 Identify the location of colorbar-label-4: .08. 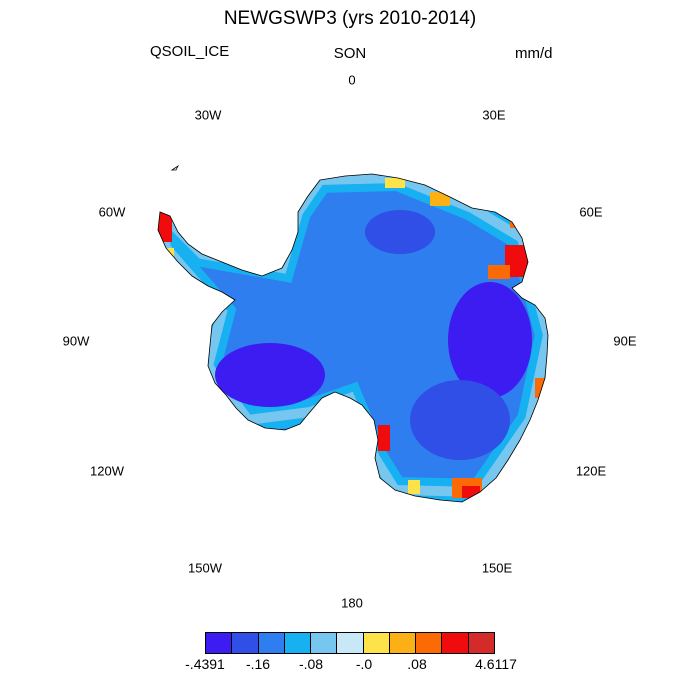
(417, 664).